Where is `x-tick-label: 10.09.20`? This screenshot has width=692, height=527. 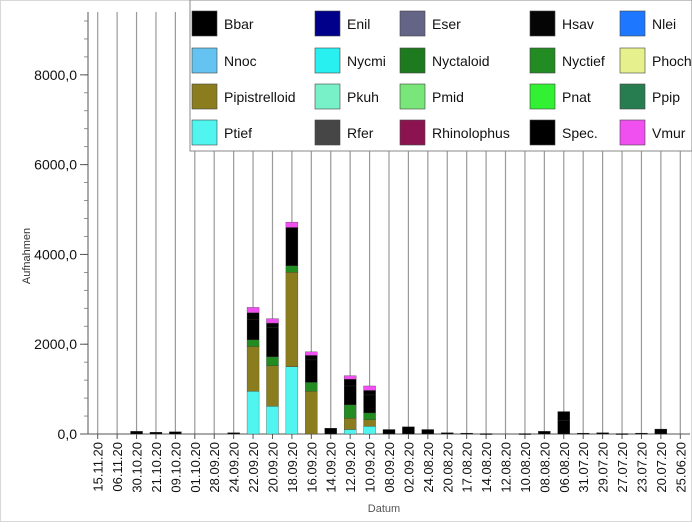
x-tick-label: 10.09.20 is located at coordinates (370, 467).